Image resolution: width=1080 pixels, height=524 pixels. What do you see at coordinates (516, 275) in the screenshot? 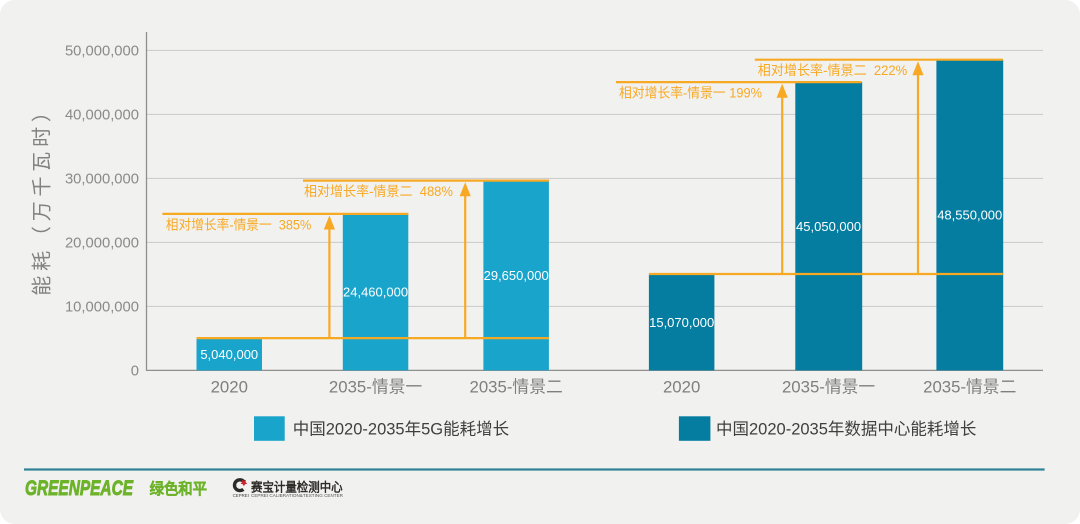
I see `svg-text: 29,650,000` at bounding box center [516, 275].